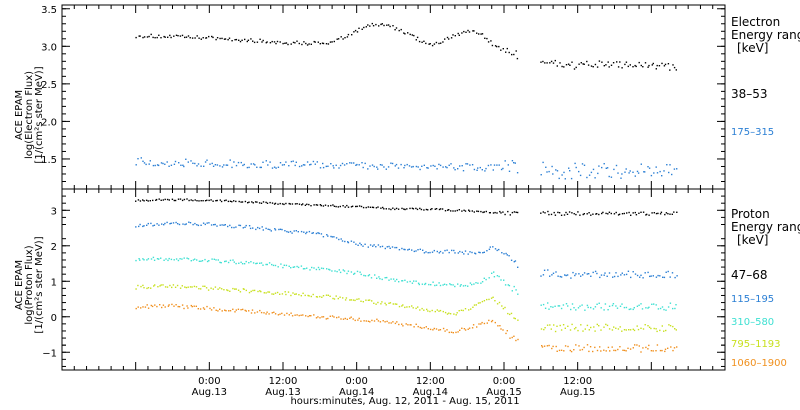 This screenshot has width=800, height=410. What do you see at coordinates (49, 122) in the screenshot?
I see `electron-y-tick-label: 2.0` at bounding box center [49, 122].